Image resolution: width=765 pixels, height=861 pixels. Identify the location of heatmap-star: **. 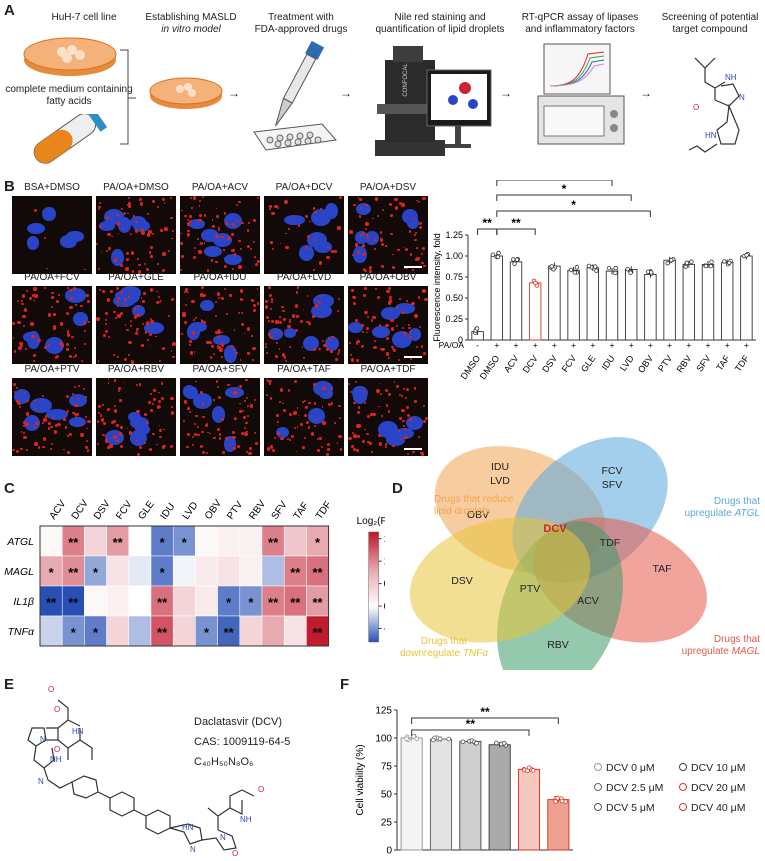
(295, 572).